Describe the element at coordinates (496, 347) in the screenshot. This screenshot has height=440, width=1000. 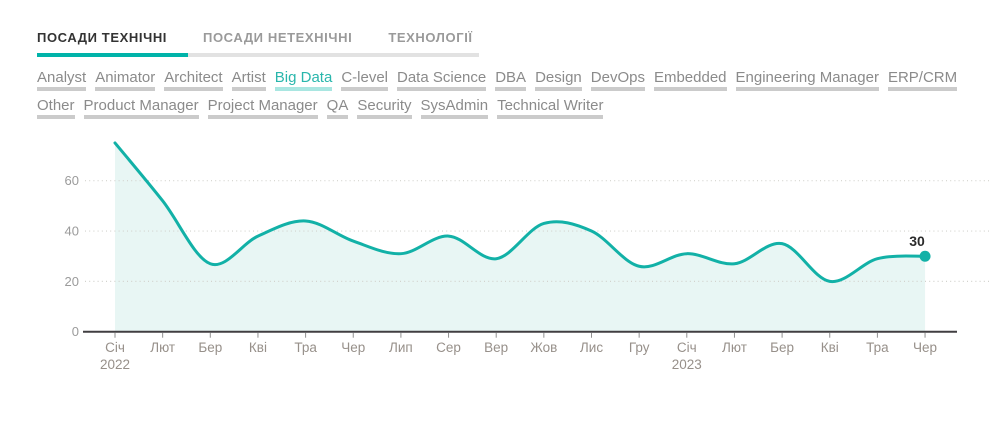
I see `x-tick-label: Вер` at that location.